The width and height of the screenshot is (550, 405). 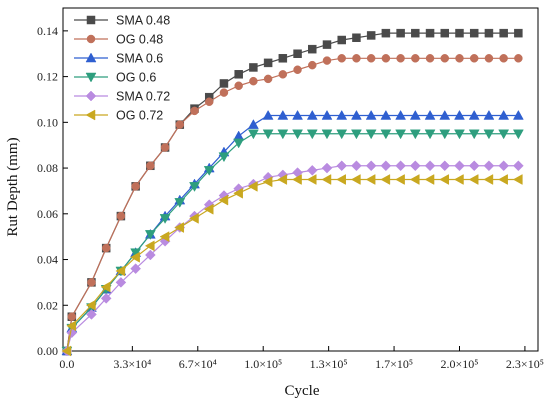 What do you see at coordinates (136, 78) in the screenshot?
I see `legend-label-3: OG 0.6` at bounding box center [136, 78].